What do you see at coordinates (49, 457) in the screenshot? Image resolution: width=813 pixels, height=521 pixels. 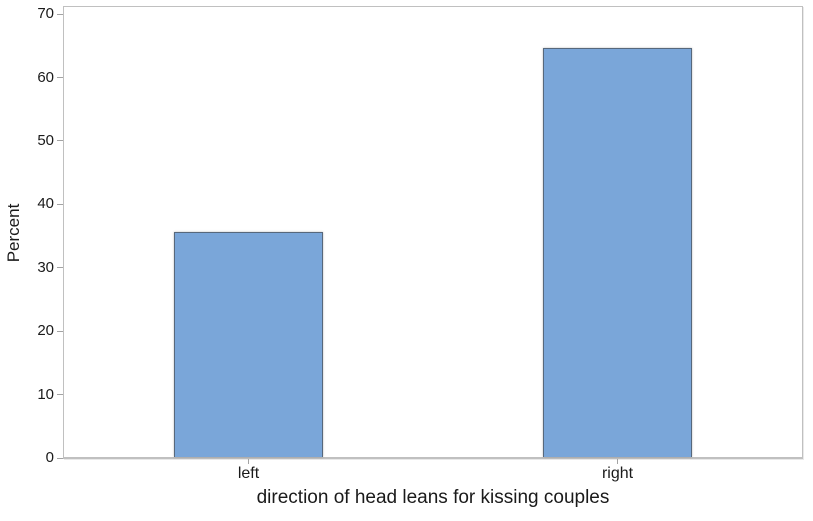 I see `y-tick-label-0: 0` at bounding box center [49, 457].